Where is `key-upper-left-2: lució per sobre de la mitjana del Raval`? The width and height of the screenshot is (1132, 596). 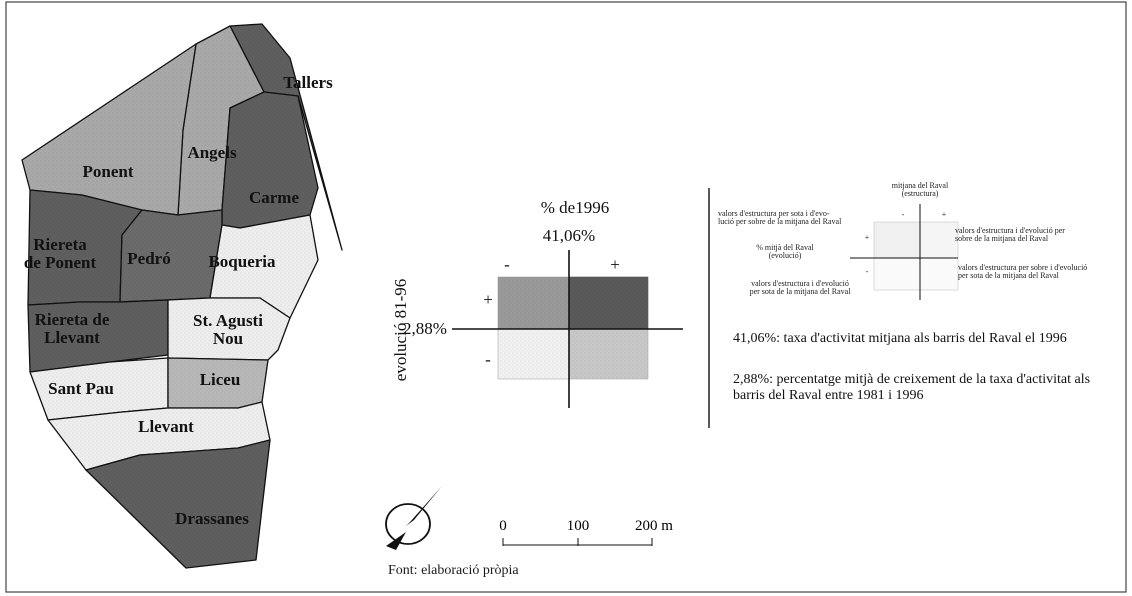 key-upper-left-2: lució per sobre de la mitjana del Raval is located at coordinates (780, 221).